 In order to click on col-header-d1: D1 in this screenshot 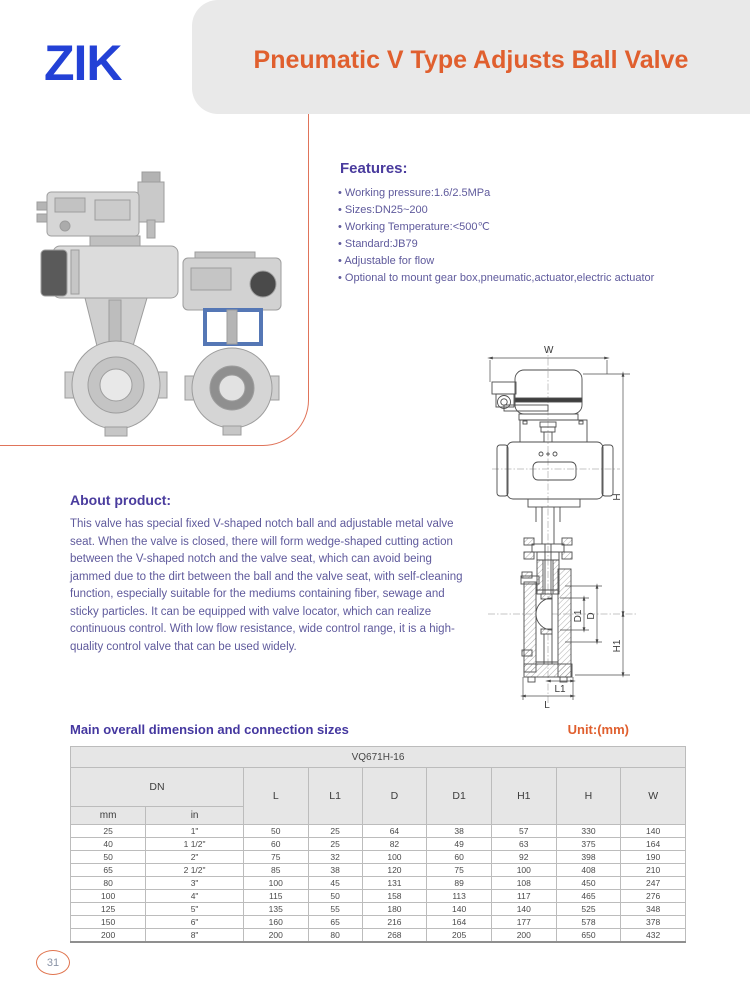, I will do `click(459, 796)`.